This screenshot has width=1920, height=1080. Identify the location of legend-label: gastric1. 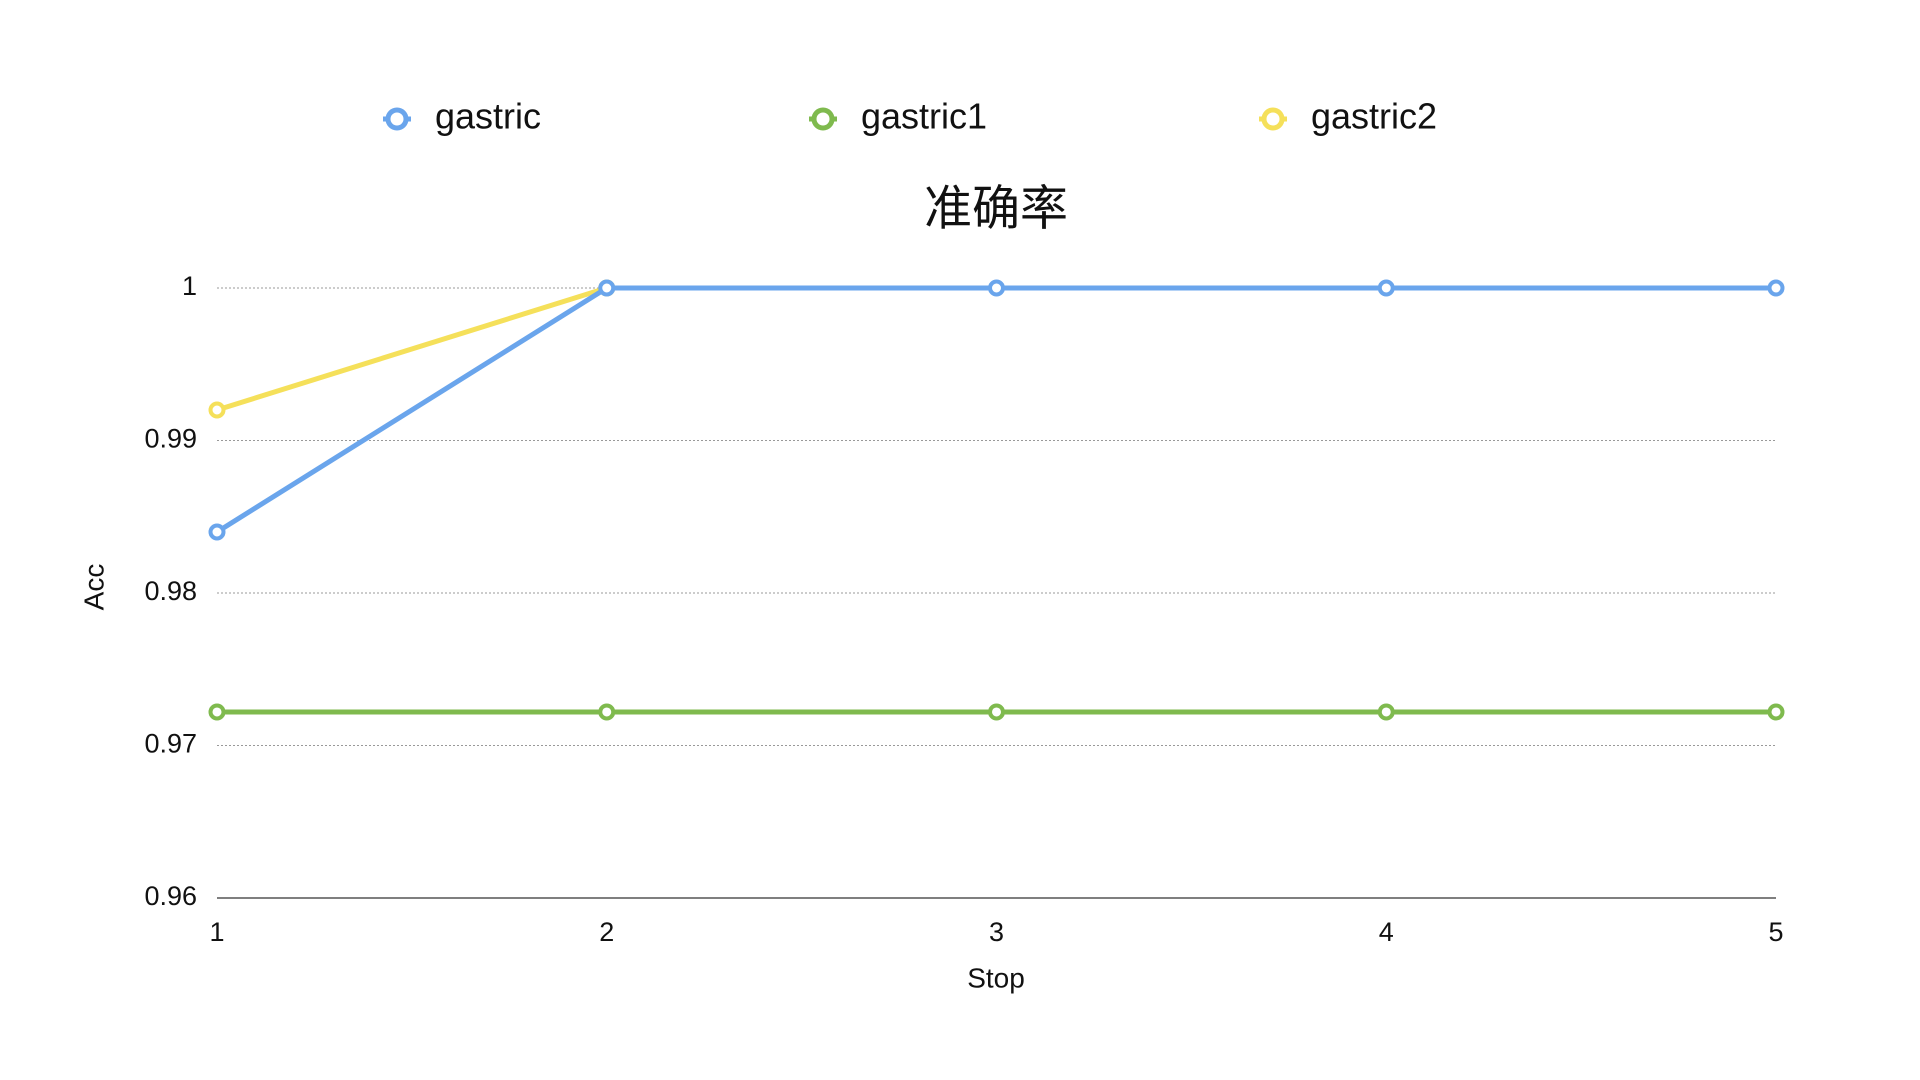
(924, 116).